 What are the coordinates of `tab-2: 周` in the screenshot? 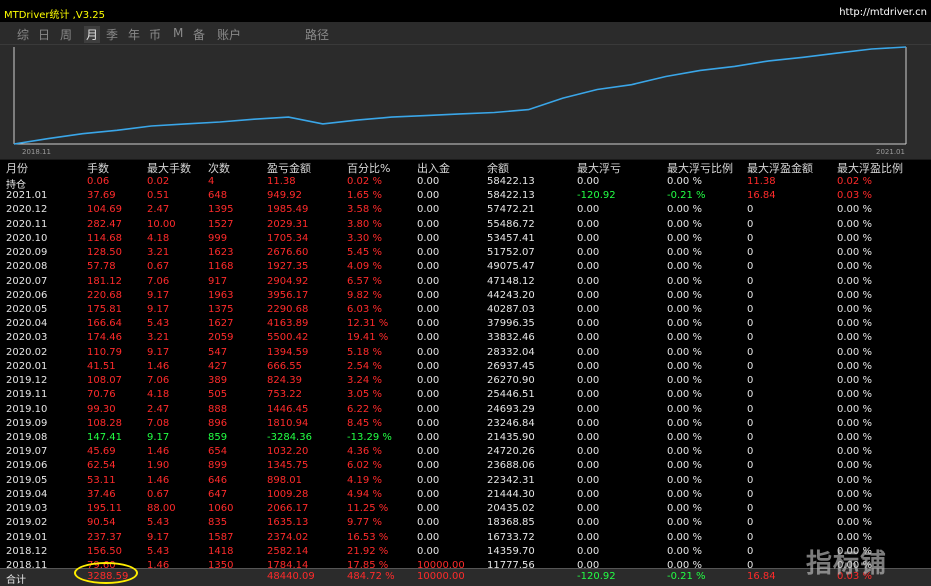 It's located at (66, 35).